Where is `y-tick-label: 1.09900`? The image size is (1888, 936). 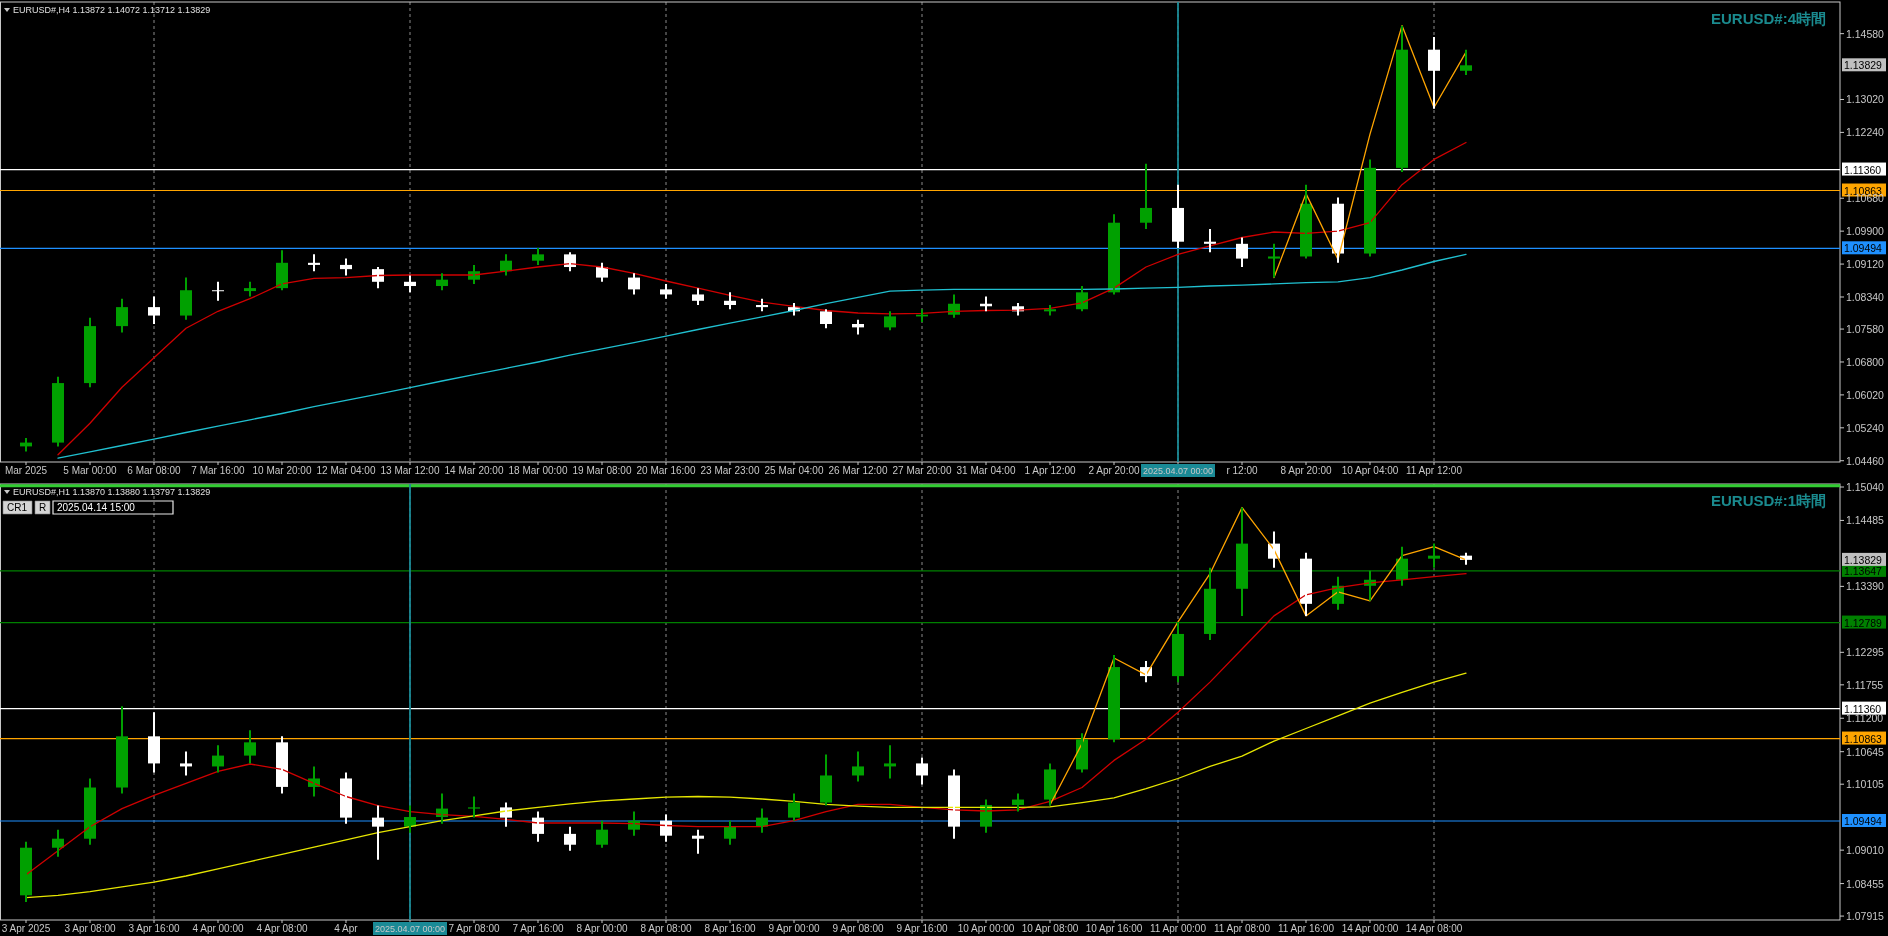
y-tick-label: 1.09900 is located at coordinates (1865, 231).